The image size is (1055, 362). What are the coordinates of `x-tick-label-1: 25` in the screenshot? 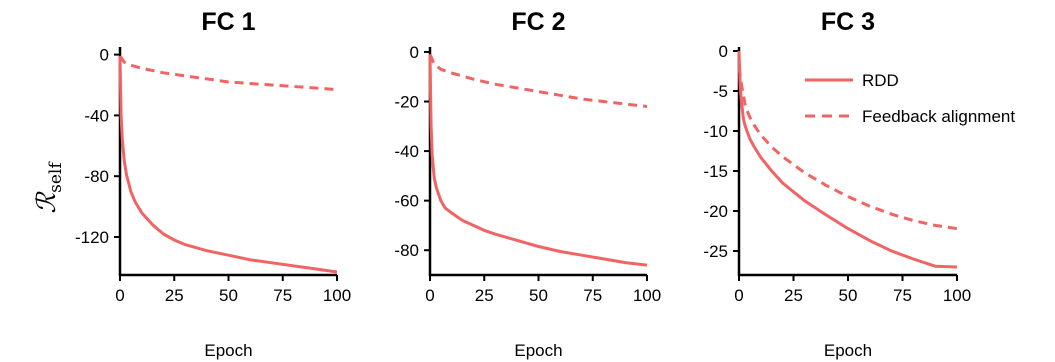 It's located at (174, 295).